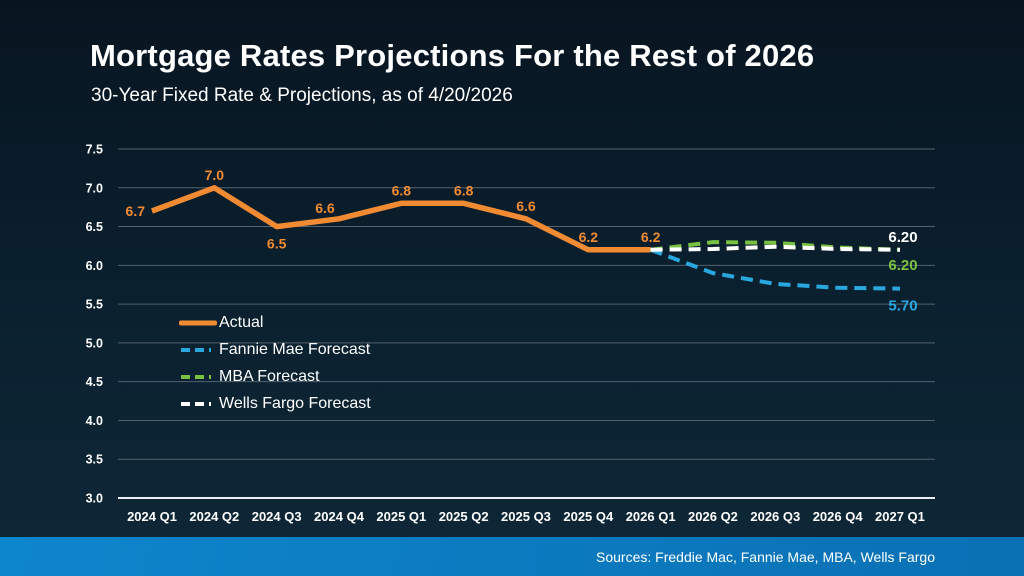  Describe the element at coordinates (339, 516) in the screenshot. I see `x-tick-label: 2024 Q4` at that location.